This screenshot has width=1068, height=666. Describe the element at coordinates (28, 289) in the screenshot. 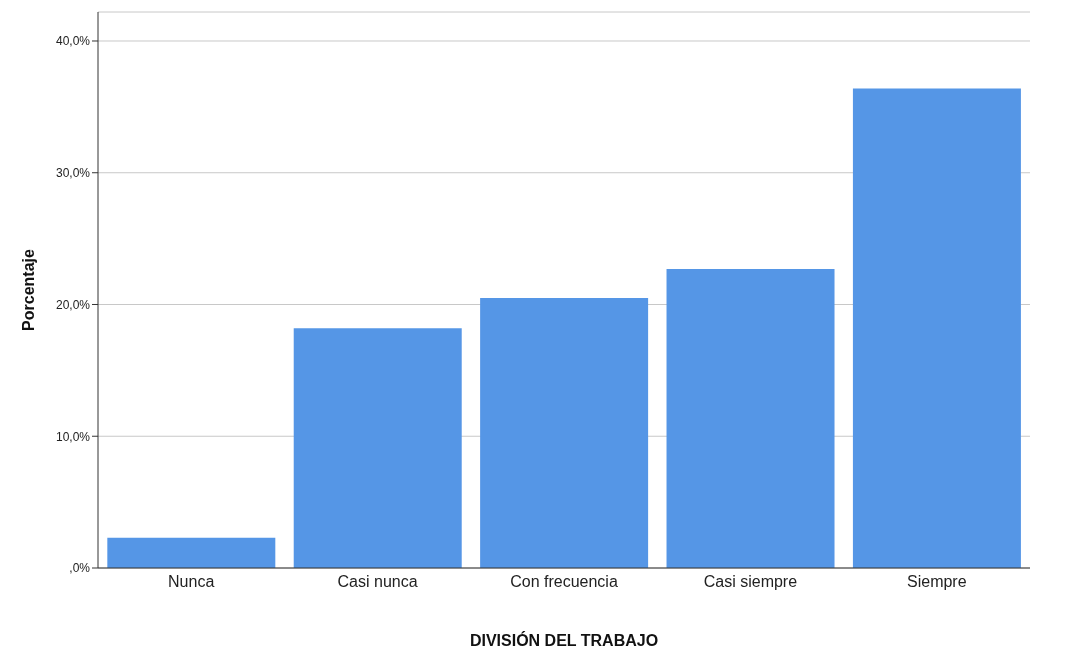

I see `y-axis-title: Porcentaje` at that location.